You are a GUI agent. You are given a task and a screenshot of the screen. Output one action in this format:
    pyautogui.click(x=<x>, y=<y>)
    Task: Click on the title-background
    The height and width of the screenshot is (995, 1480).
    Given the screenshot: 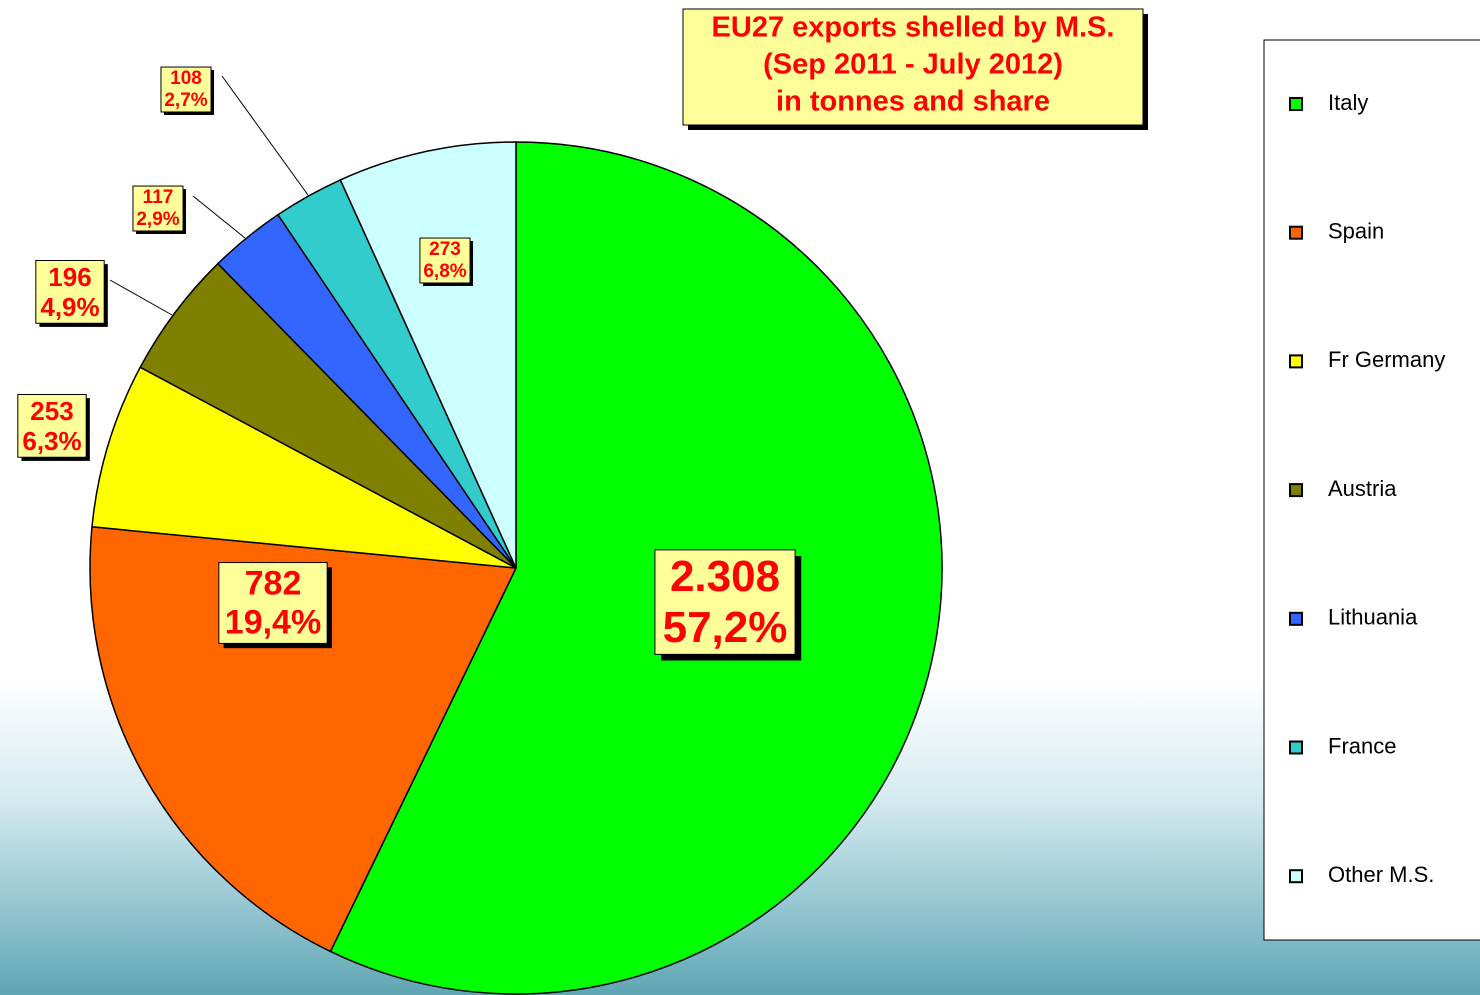 What is the action you would take?
    pyautogui.click(x=913, y=67)
    